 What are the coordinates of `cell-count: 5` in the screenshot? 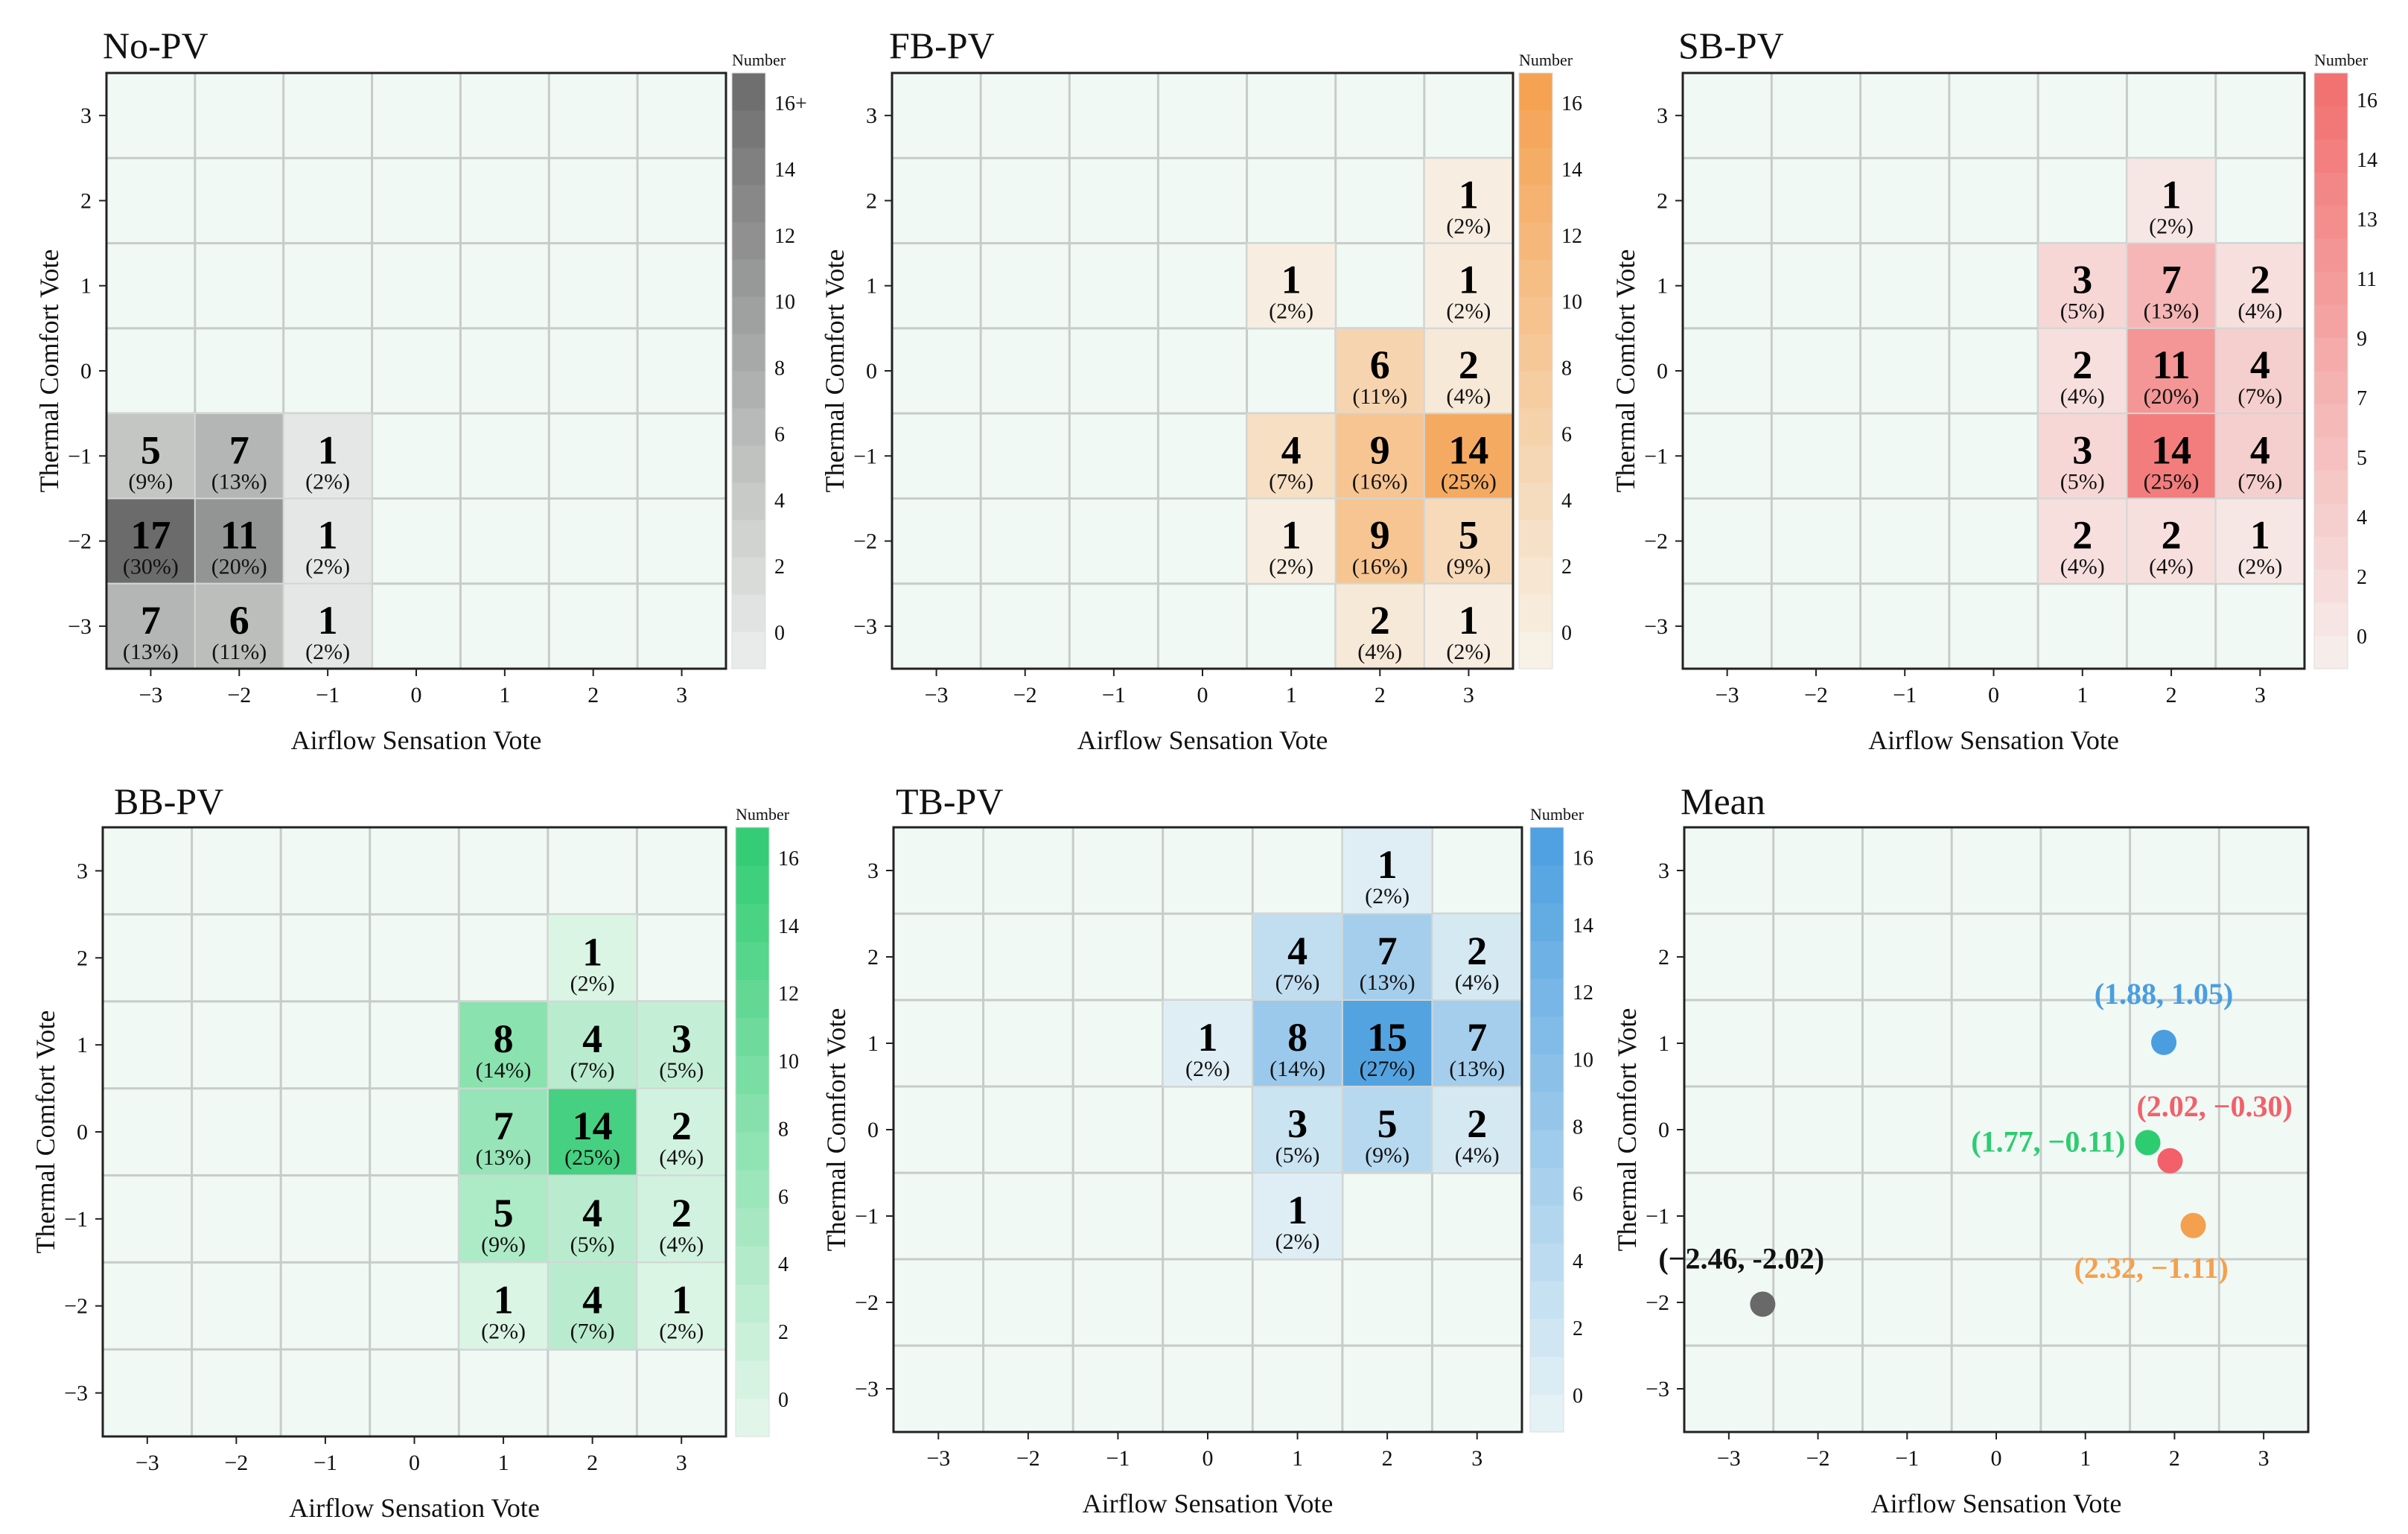 It's located at (504, 1213).